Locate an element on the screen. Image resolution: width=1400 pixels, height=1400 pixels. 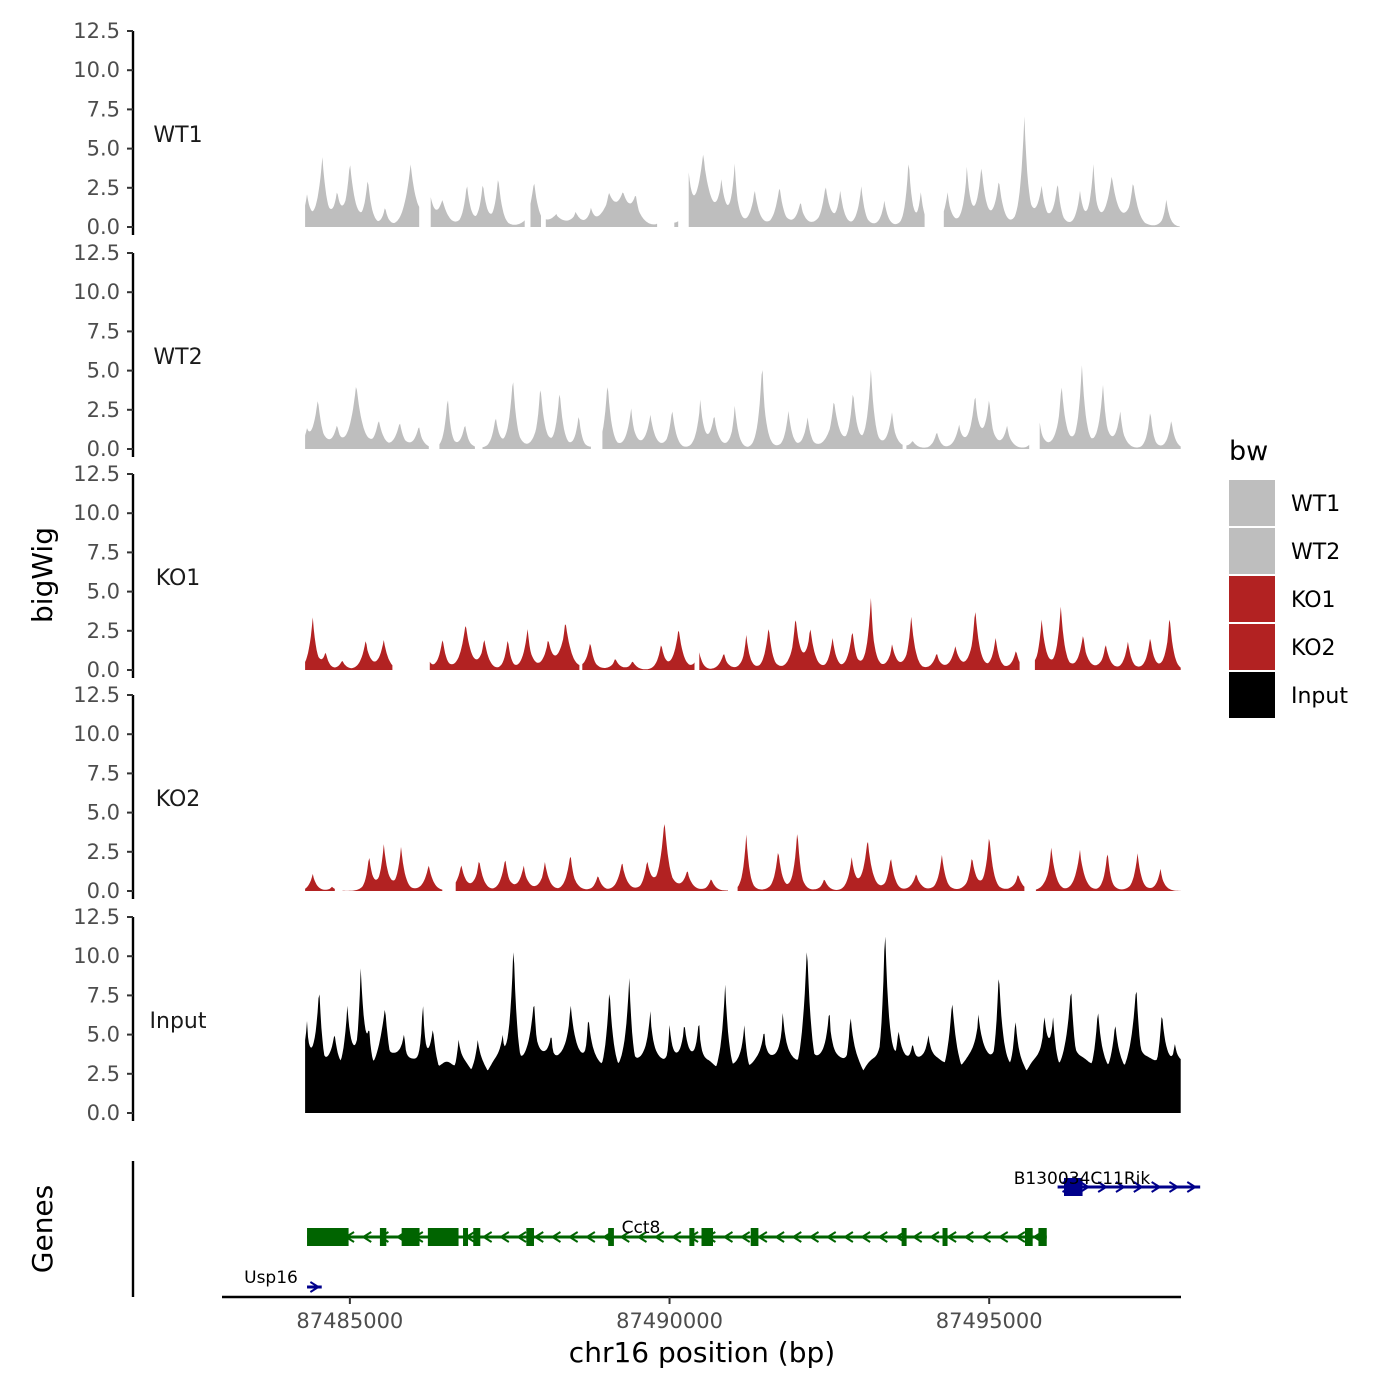
coverage-area-input is located at coordinates (743, 1024).